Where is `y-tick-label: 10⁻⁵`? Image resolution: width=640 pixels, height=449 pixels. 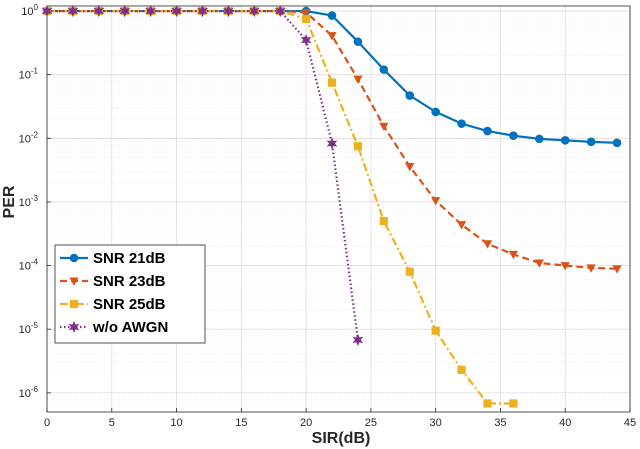 y-tick-label: 10⁻⁵ is located at coordinates (29, 328).